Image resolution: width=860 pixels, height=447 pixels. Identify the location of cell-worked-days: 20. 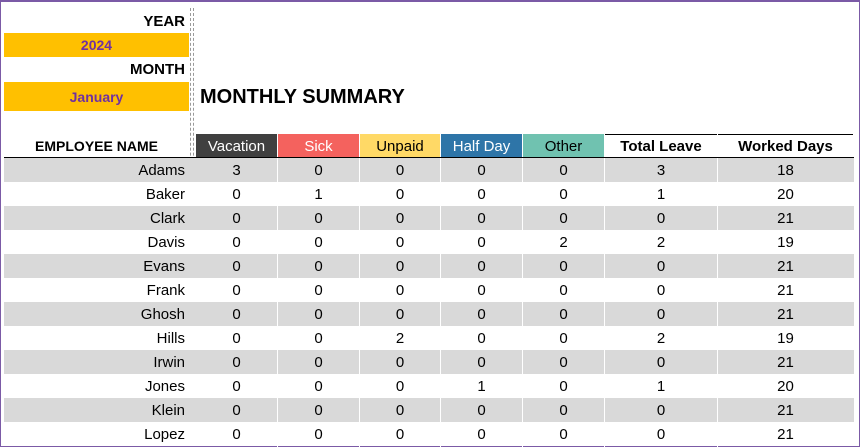
(785, 386).